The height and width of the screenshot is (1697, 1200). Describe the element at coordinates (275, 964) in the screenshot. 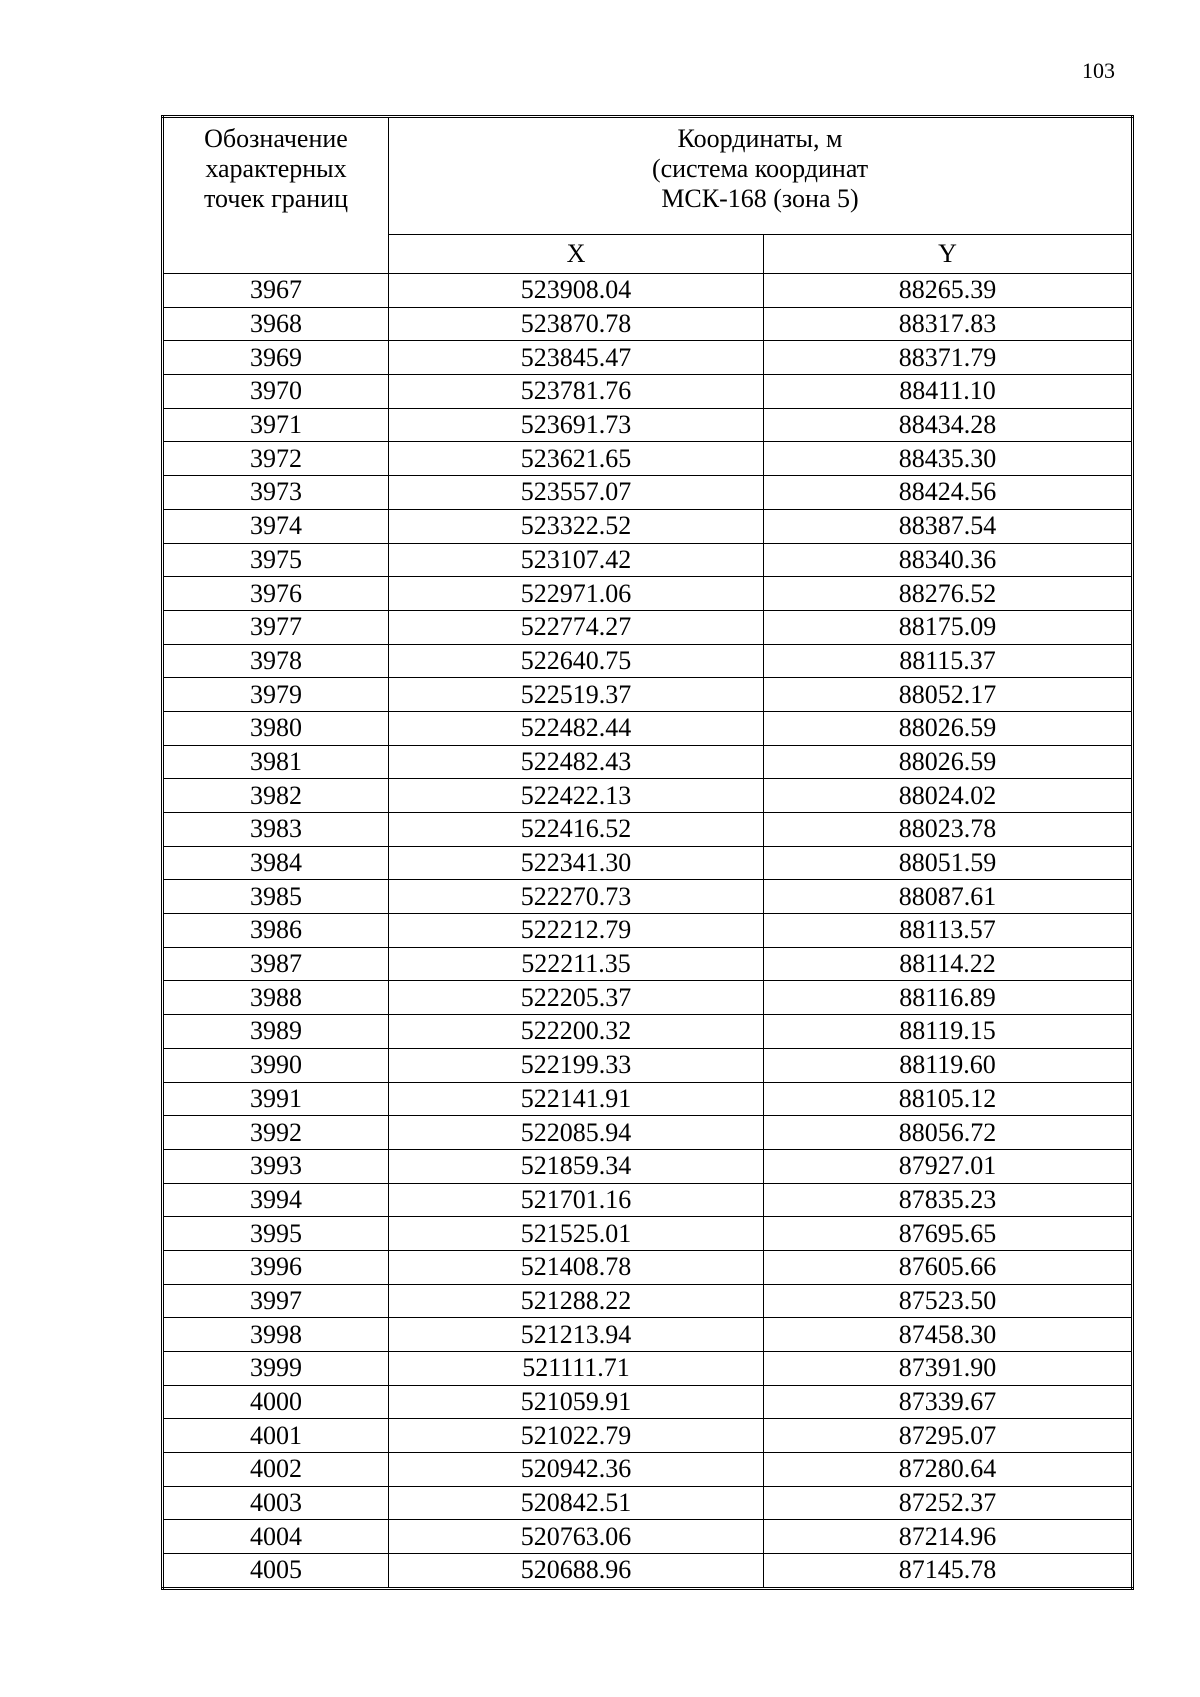

I see `point-id: 3987` at that location.